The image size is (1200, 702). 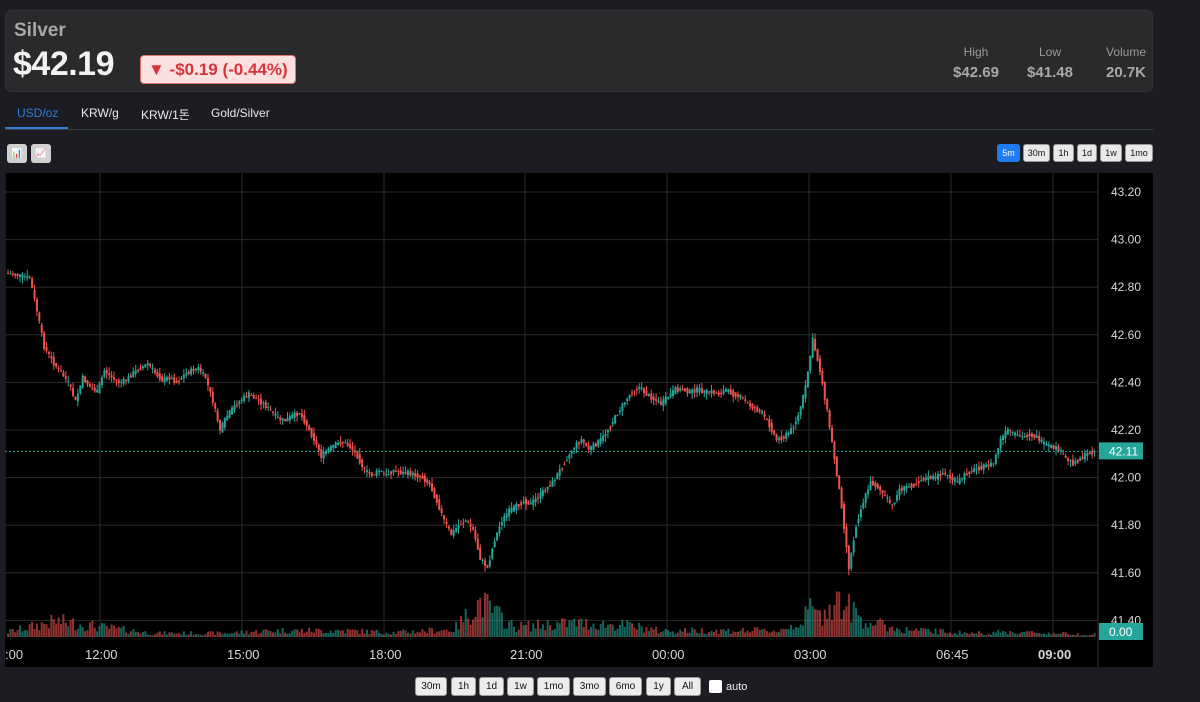 I want to click on range-1h-button: 1h, so click(x=463, y=686).